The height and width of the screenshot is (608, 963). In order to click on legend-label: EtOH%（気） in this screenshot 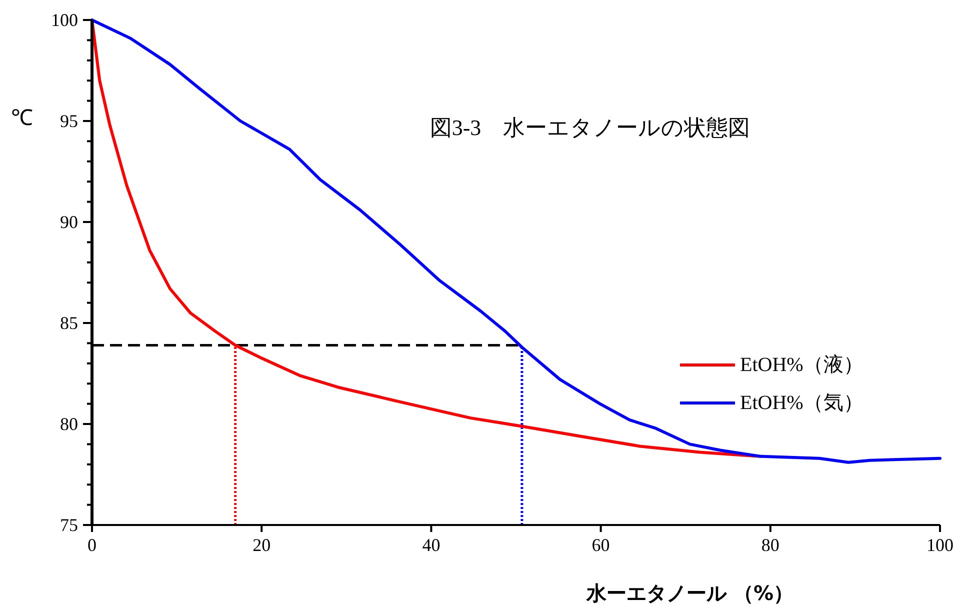, I will do `click(802, 403)`.